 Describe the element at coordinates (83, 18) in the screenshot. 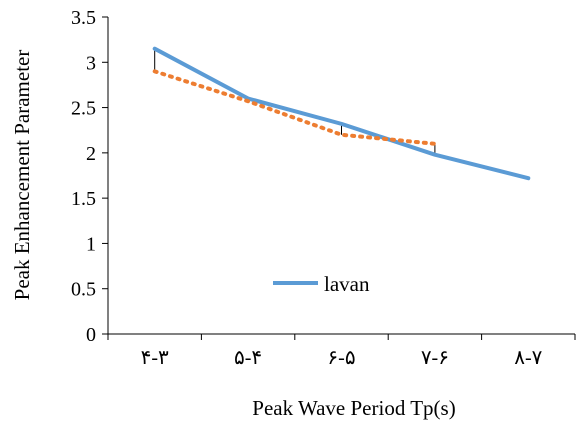

I see `y-tick-label: 3.5` at that location.